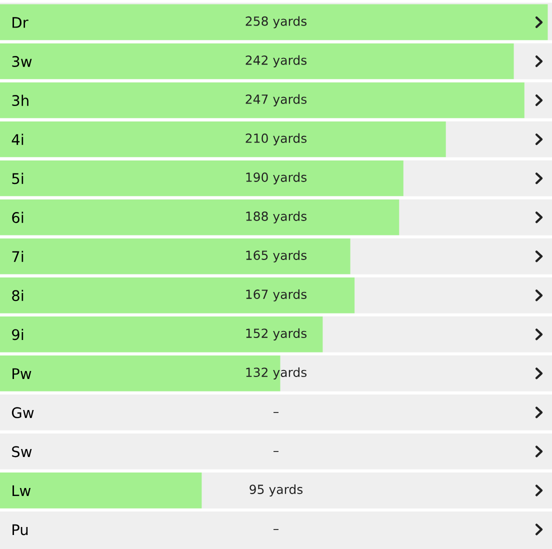 The image size is (552, 549). Describe the element at coordinates (276, 22) in the screenshot. I see `data-label: 258 yards` at that location.